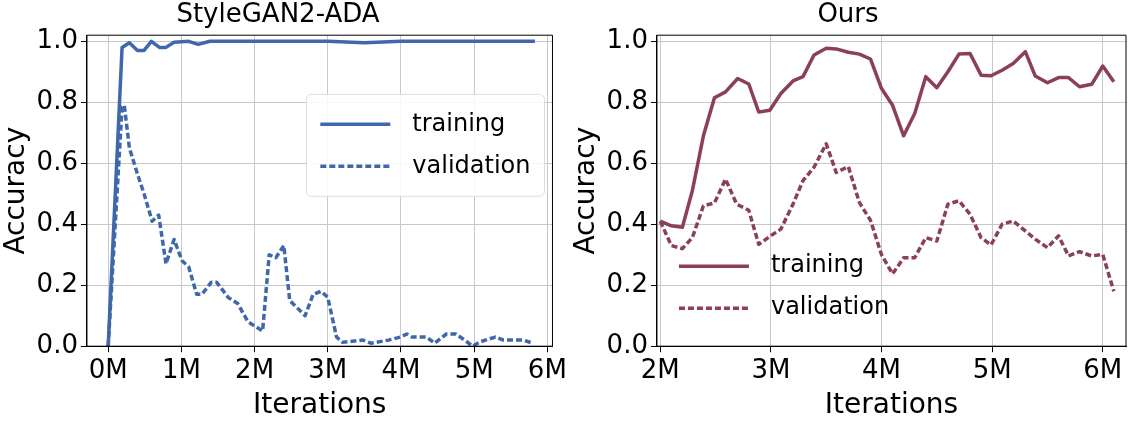  I want to click on chart-title: StyleGAN2-ADA, so click(278, 14).